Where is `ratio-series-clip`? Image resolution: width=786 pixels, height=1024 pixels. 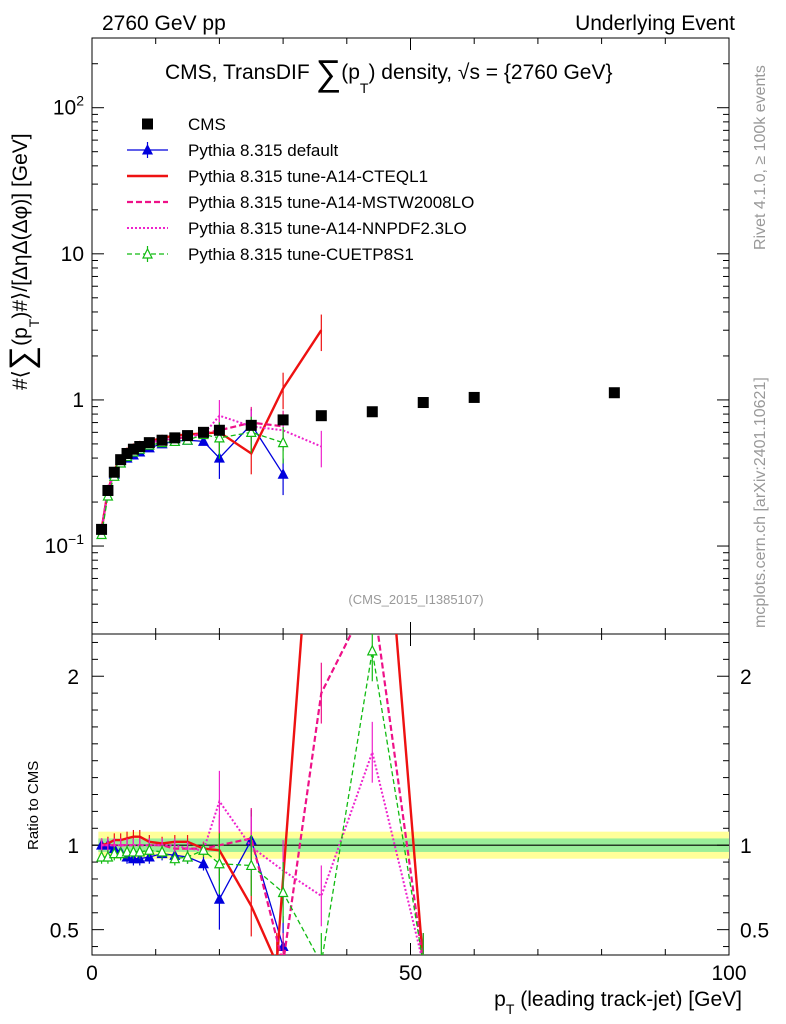 ratio-series-clip is located at coordinates (260, 800).